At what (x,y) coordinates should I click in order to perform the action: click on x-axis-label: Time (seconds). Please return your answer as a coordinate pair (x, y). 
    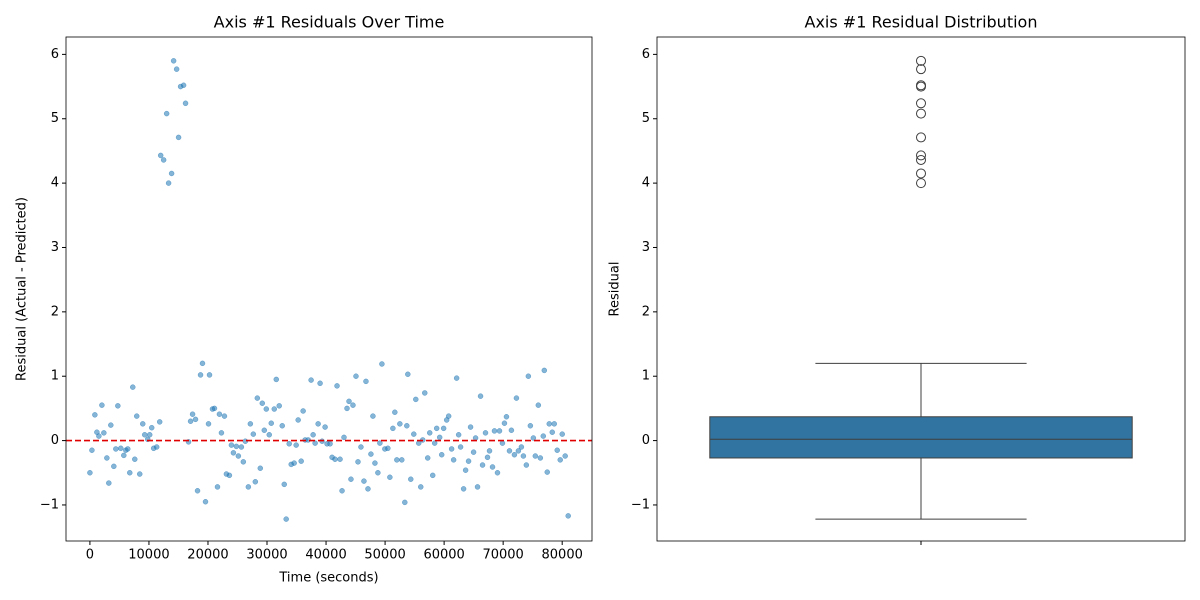
    Looking at the image, I should click on (328, 578).